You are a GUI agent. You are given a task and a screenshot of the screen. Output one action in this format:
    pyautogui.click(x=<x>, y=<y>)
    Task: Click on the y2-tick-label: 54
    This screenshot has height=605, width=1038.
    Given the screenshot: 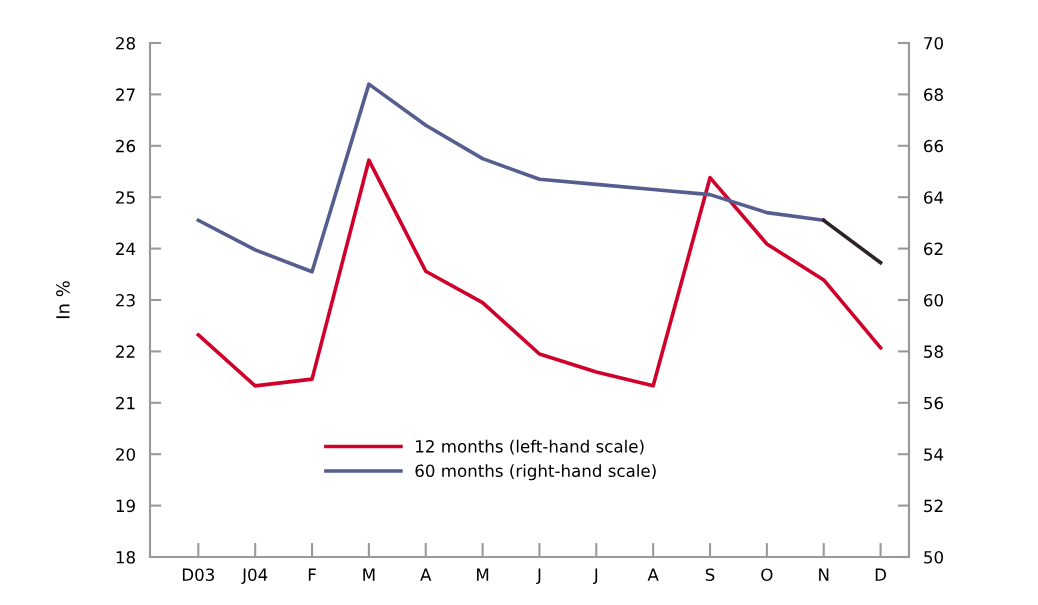 What is the action you would take?
    pyautogui.click(x=934, y=454)
    